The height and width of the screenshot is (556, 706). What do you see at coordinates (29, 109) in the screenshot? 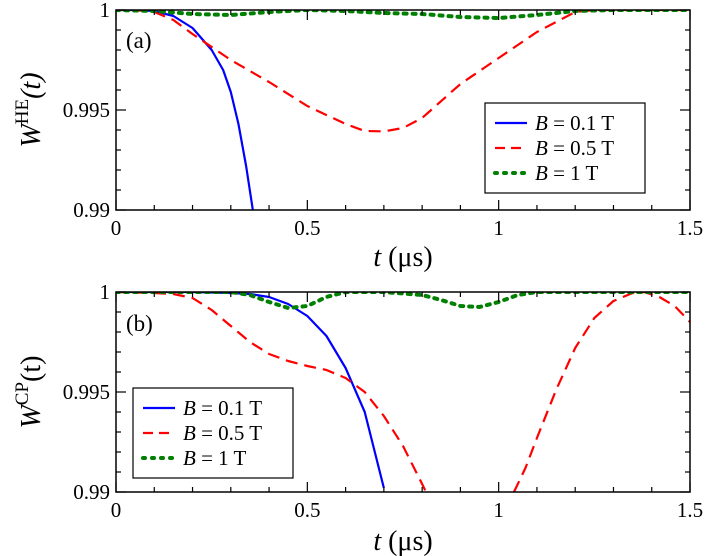
I see `y-axis-label: WHE(t)` at bounding box center [29, 109].